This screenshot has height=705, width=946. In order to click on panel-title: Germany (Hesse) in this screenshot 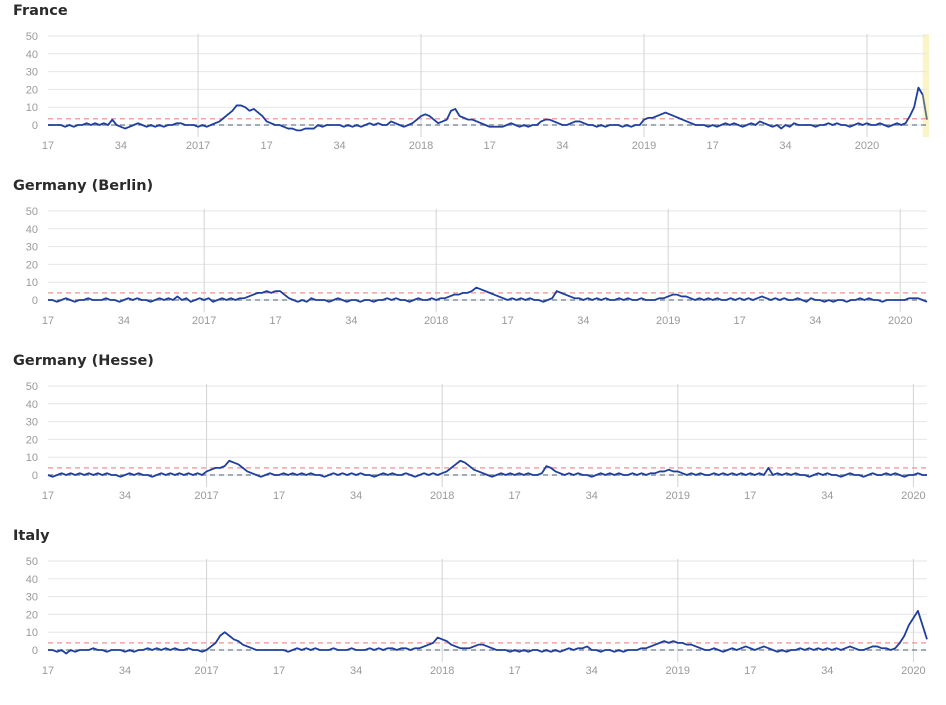, I will do `click(83, 361)`.